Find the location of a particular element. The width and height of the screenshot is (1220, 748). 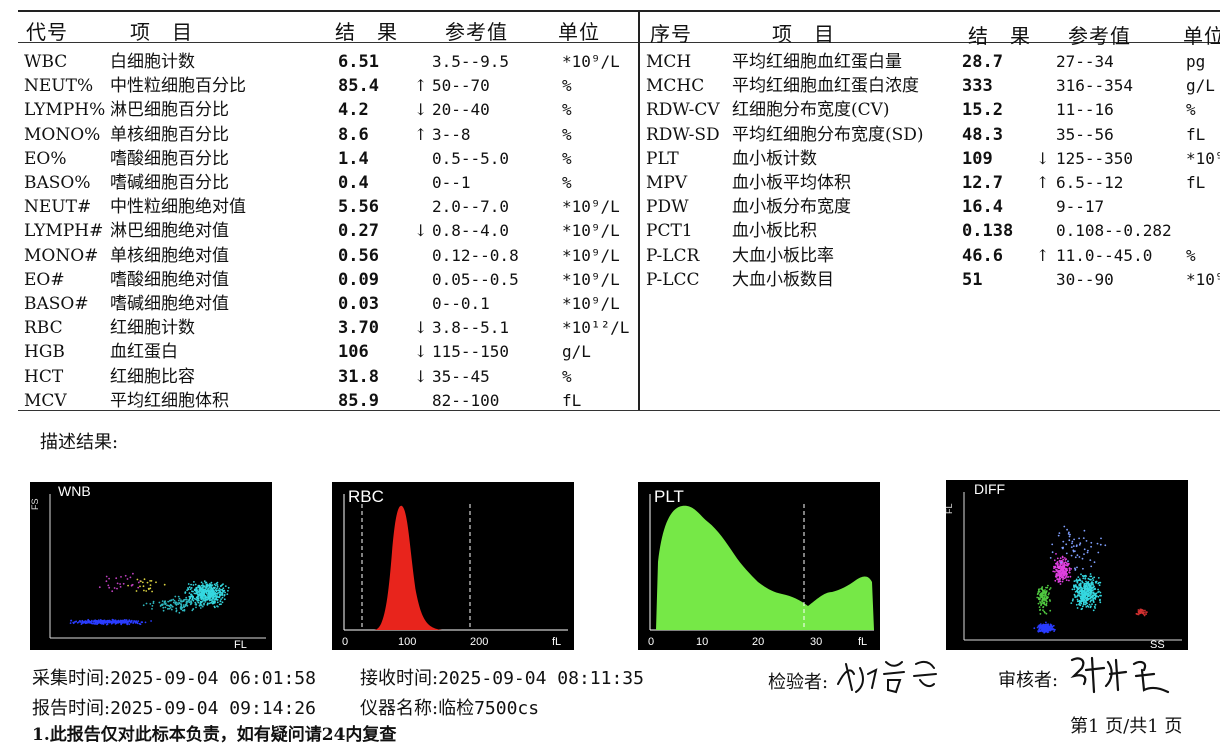

cell-code: MCV is located at coordinates (45, 400).